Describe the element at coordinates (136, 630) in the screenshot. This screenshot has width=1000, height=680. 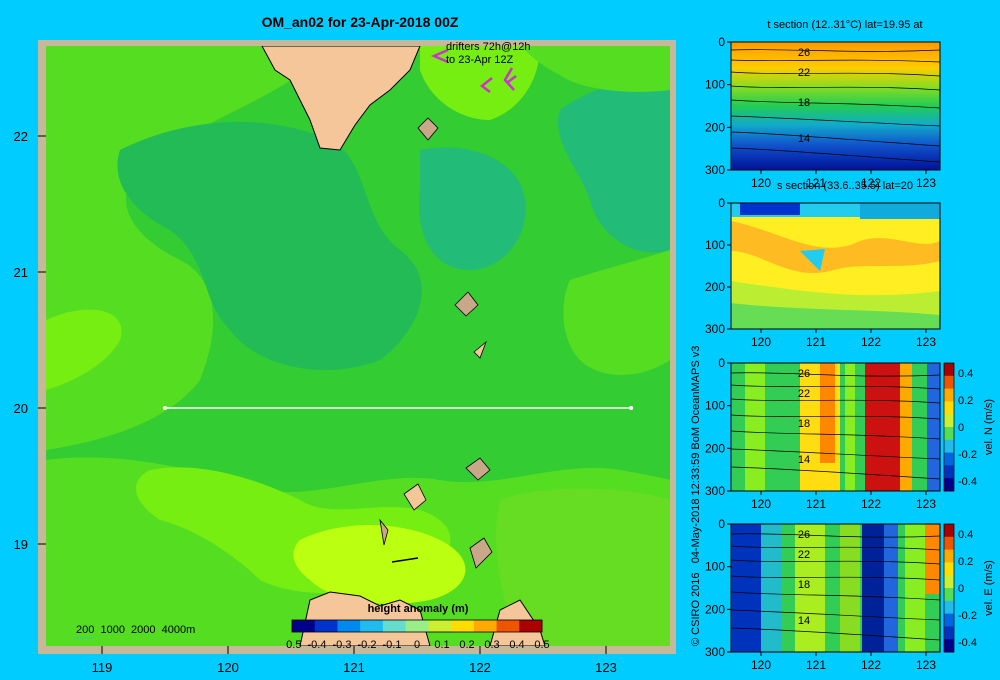
I see `depth-legend: 200 1000 2000 4000m` at that location.